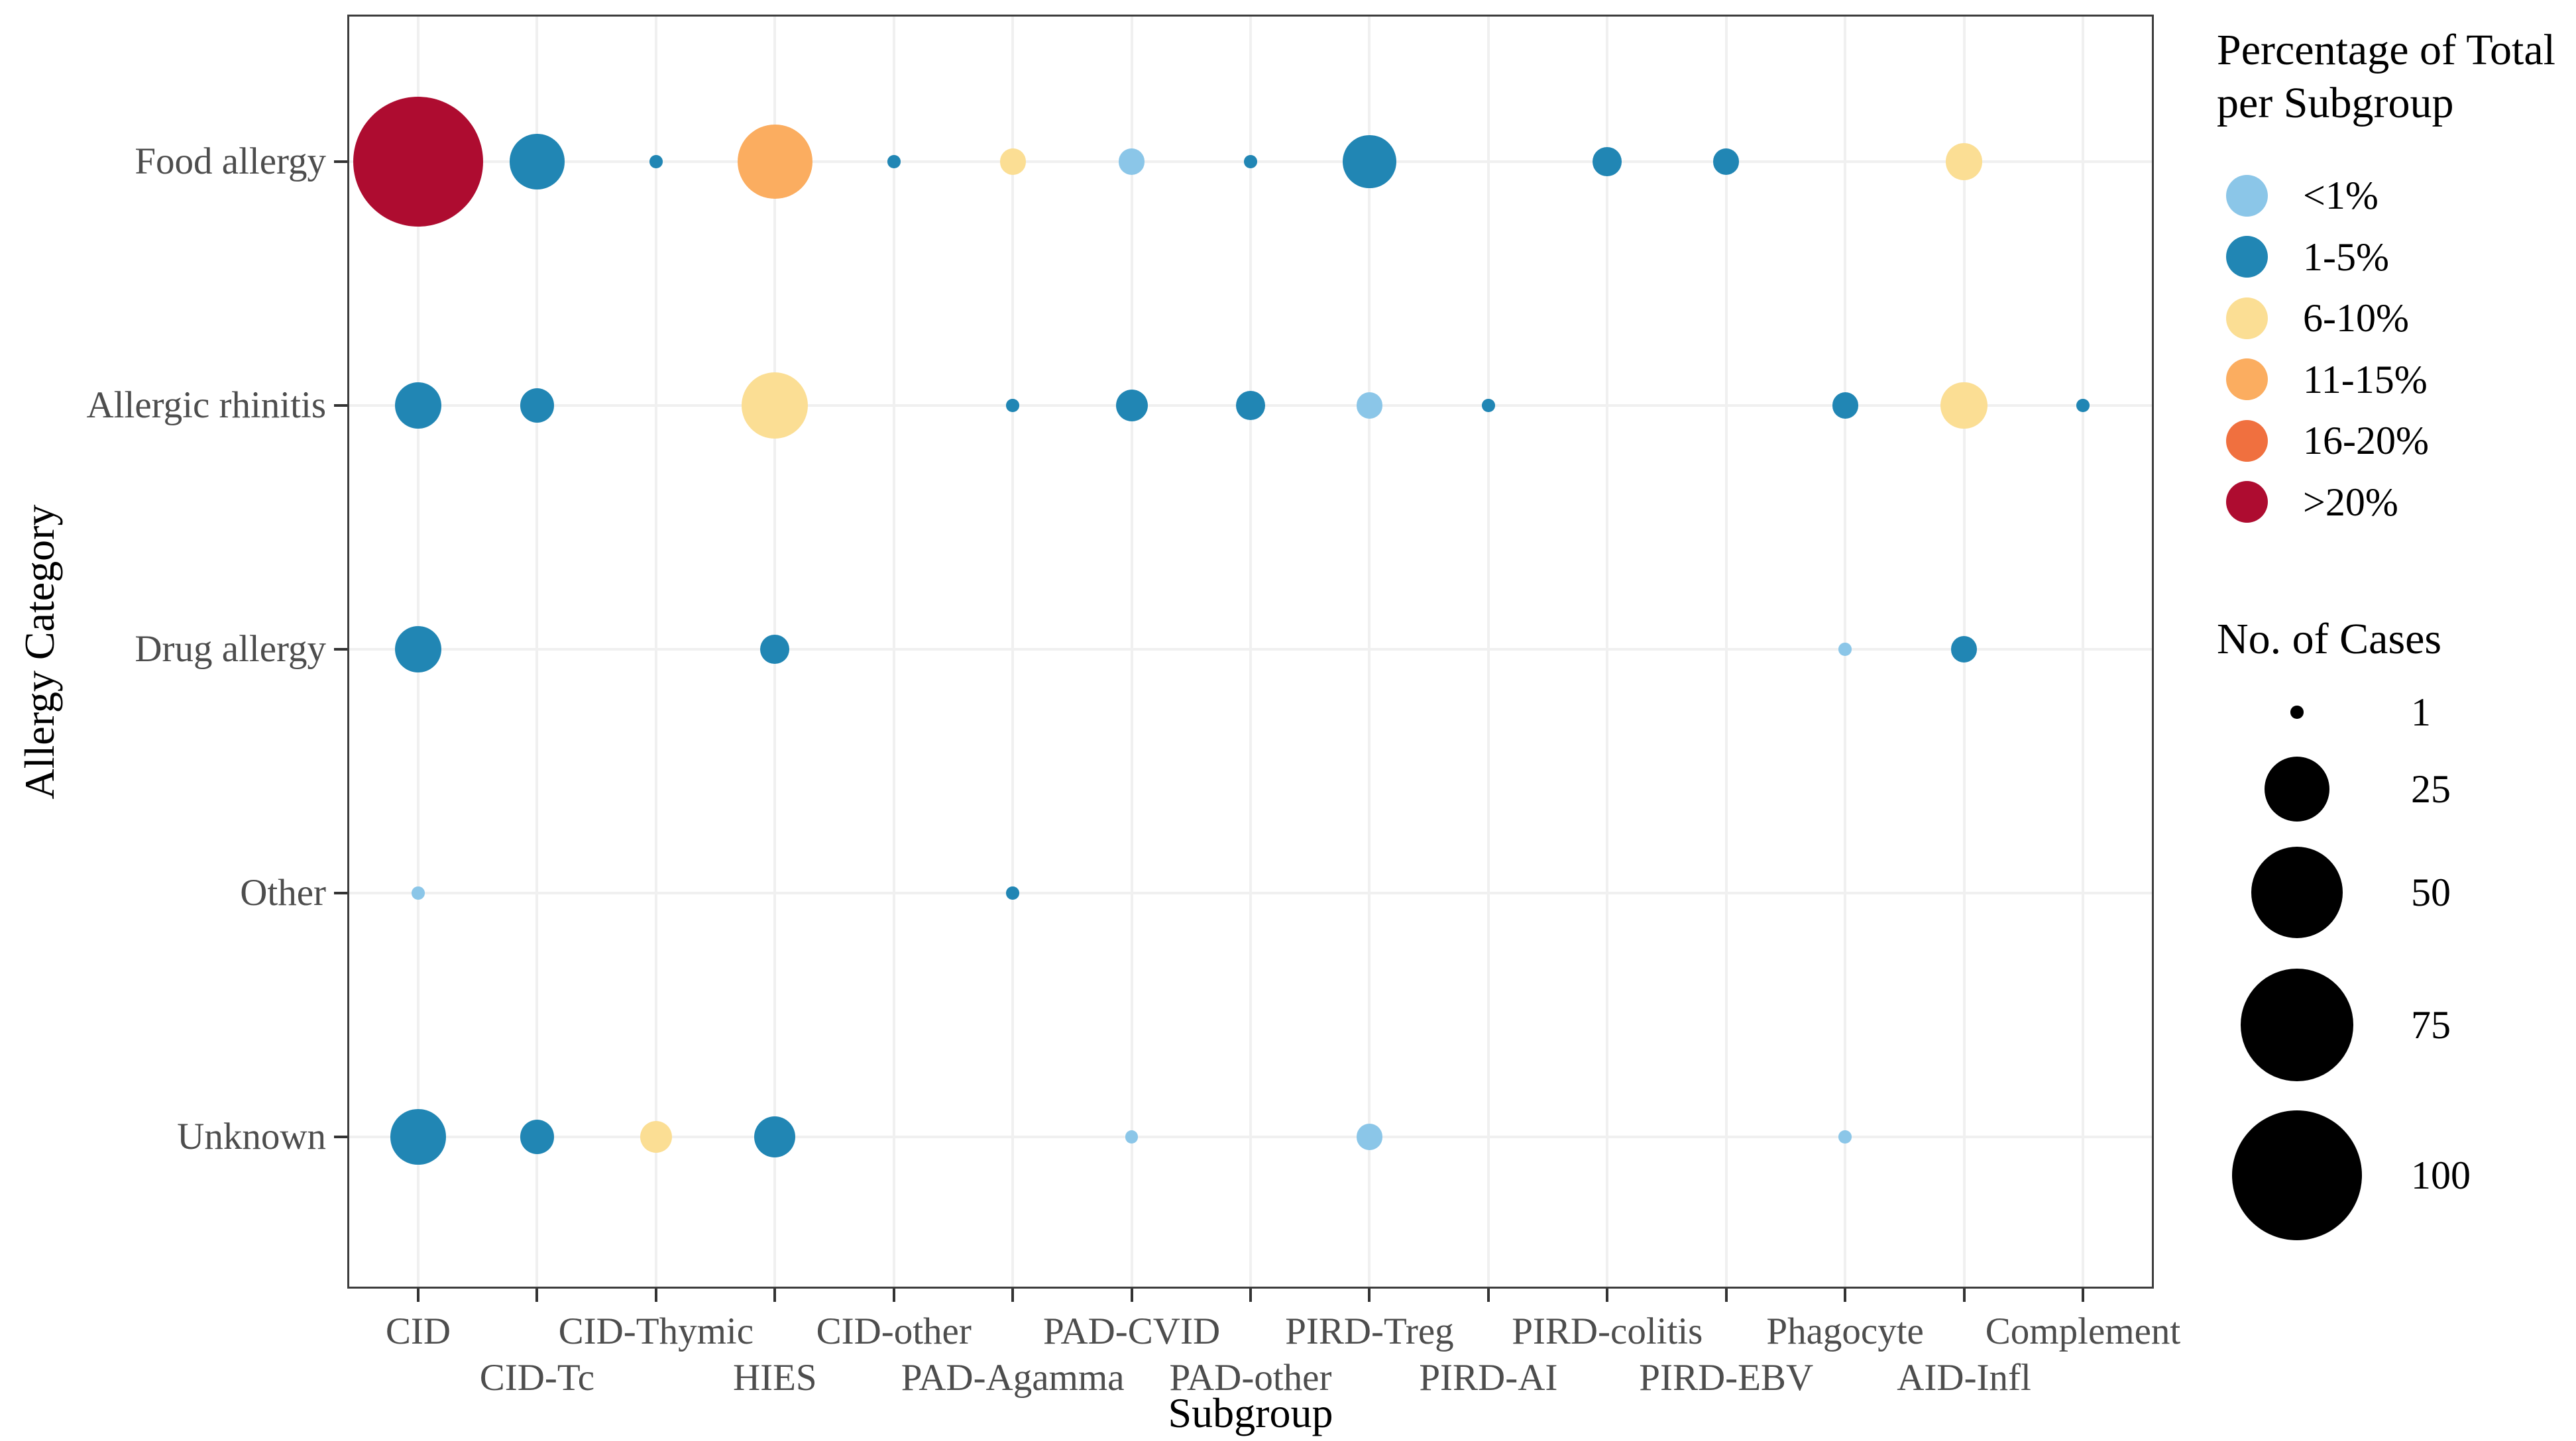 This screenshot has height=1441, width=2576. Describe the element at coordinates (1369, 1331) in the screenshot. I see `x-tick-label: PIRD-Treg` at that location.